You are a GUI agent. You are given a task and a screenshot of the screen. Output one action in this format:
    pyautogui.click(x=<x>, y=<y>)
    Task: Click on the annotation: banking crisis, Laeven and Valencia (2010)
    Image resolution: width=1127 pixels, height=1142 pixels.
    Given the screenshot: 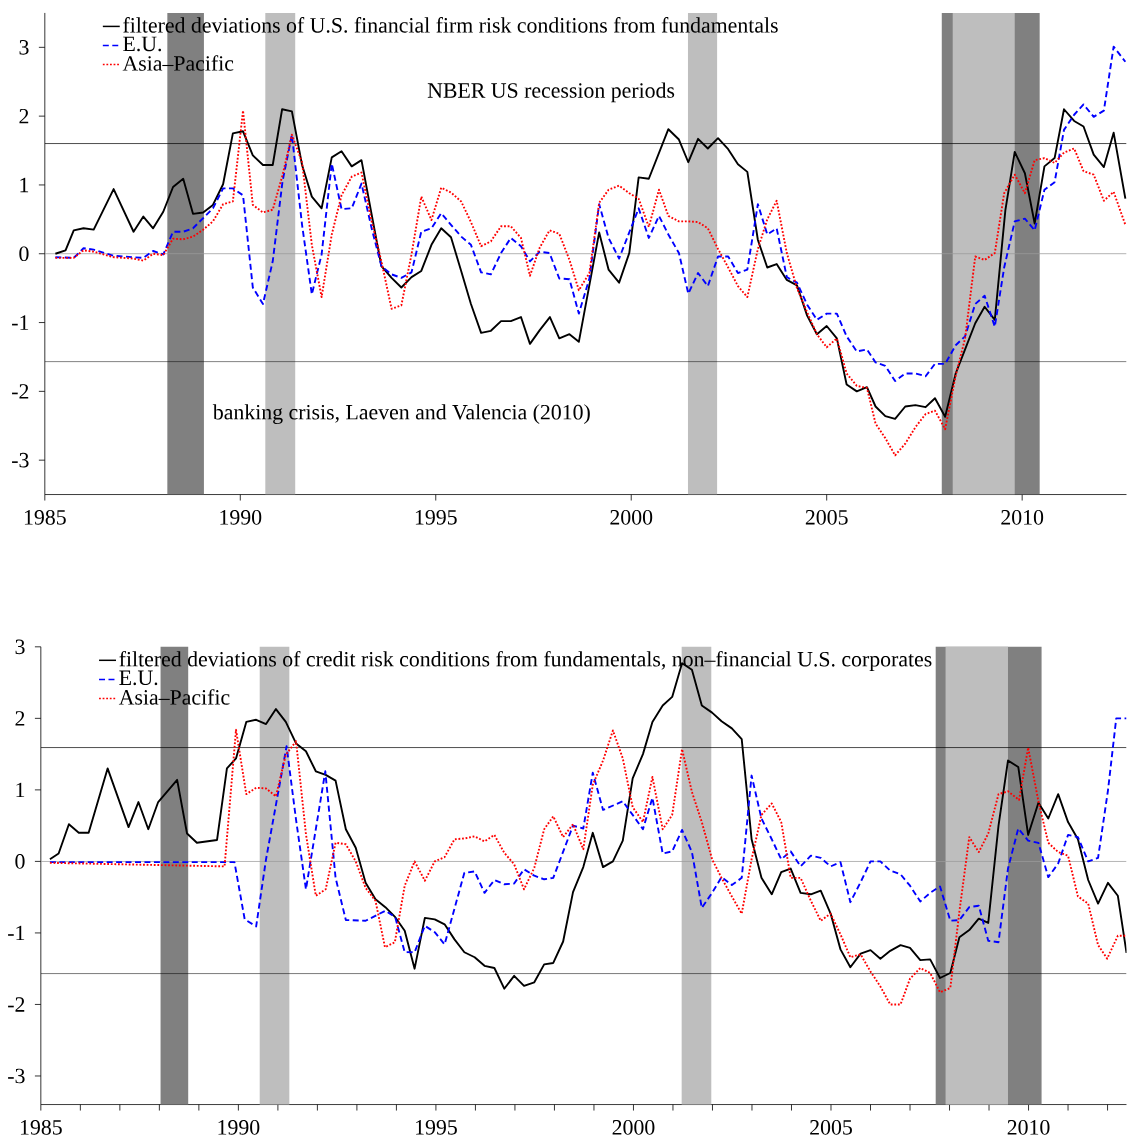 What is the action you would take?
    pyautogui.click(x=401, y=414)
    